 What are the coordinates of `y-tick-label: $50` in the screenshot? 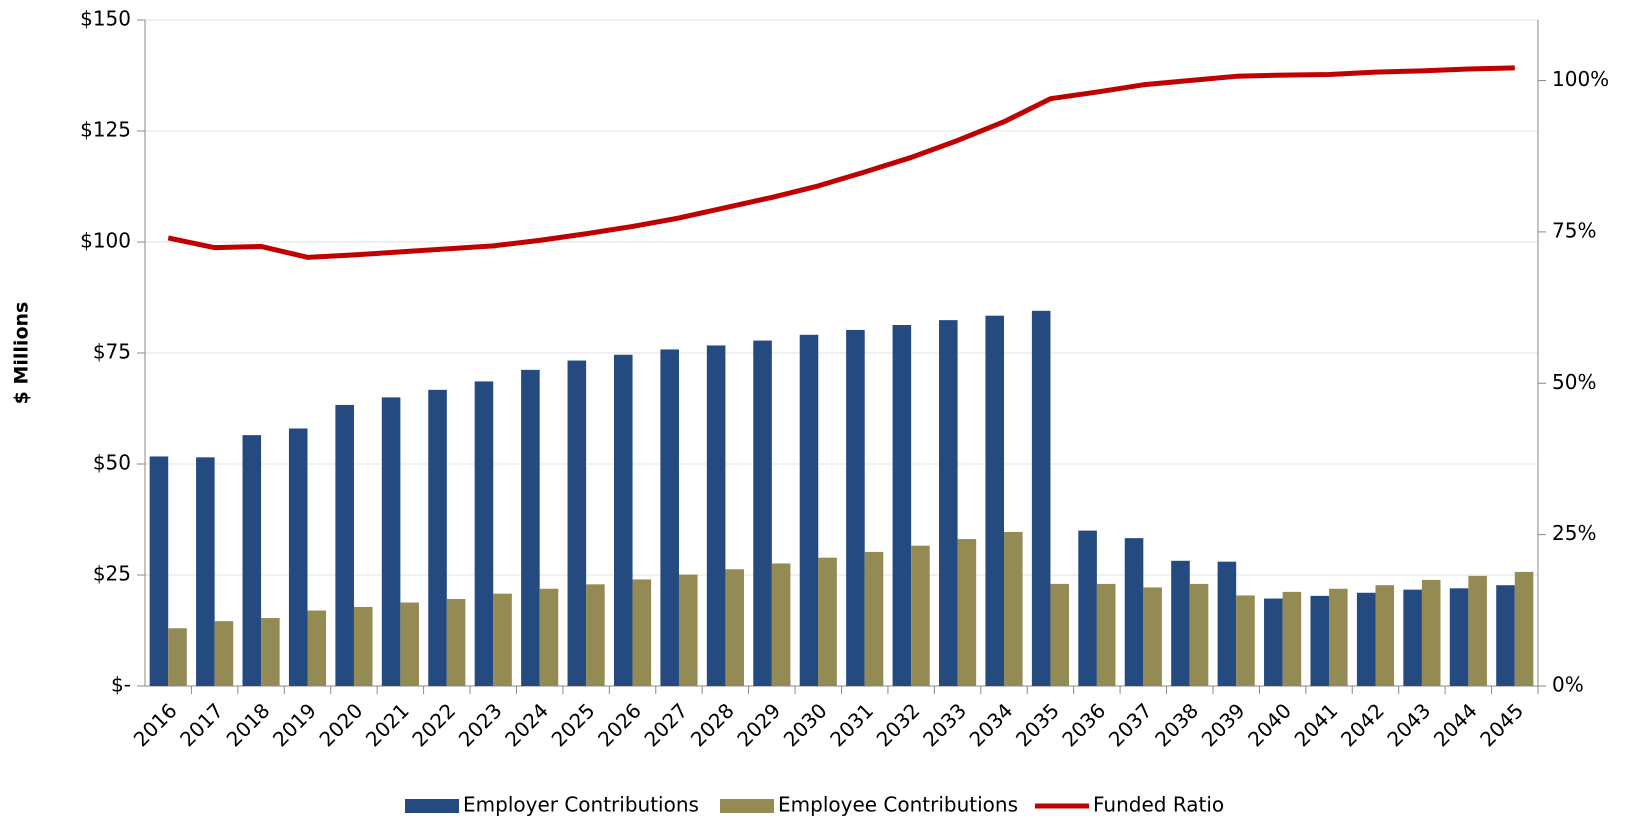 It's located at (112, 463).